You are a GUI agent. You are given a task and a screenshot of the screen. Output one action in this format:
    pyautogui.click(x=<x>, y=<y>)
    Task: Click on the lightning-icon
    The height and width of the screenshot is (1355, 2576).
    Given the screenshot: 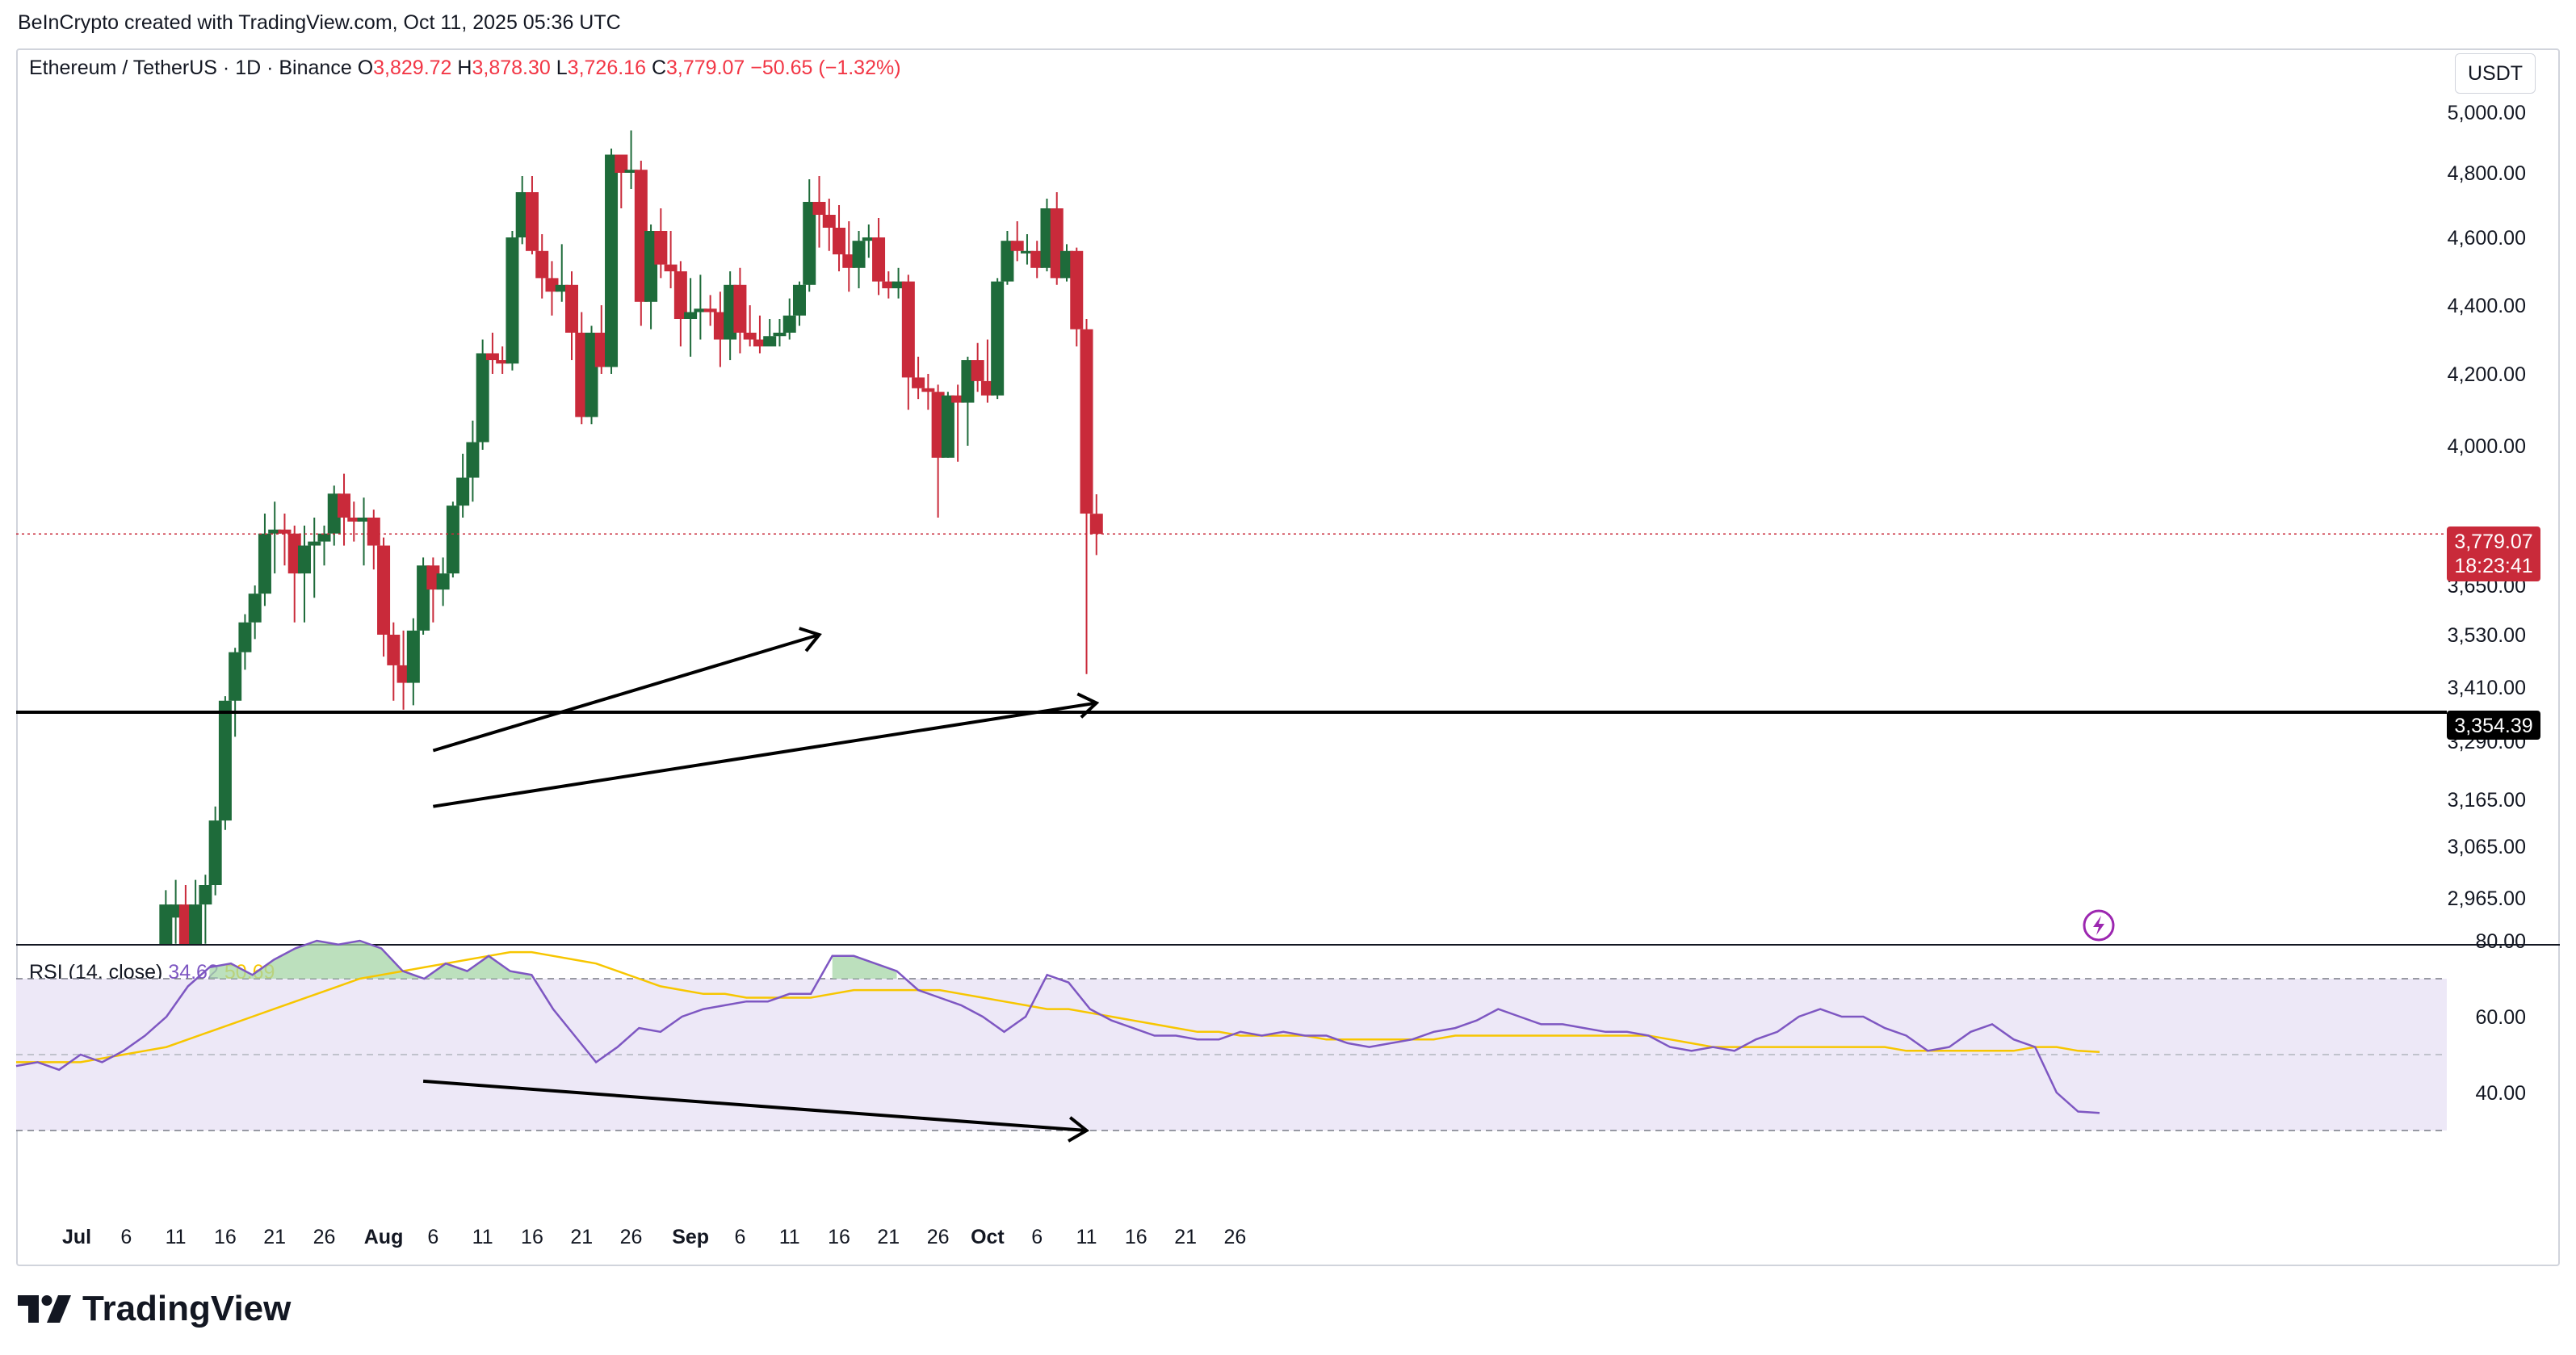 What is the action you would take?
    pyautogui.click(x=2099, y=926)
    